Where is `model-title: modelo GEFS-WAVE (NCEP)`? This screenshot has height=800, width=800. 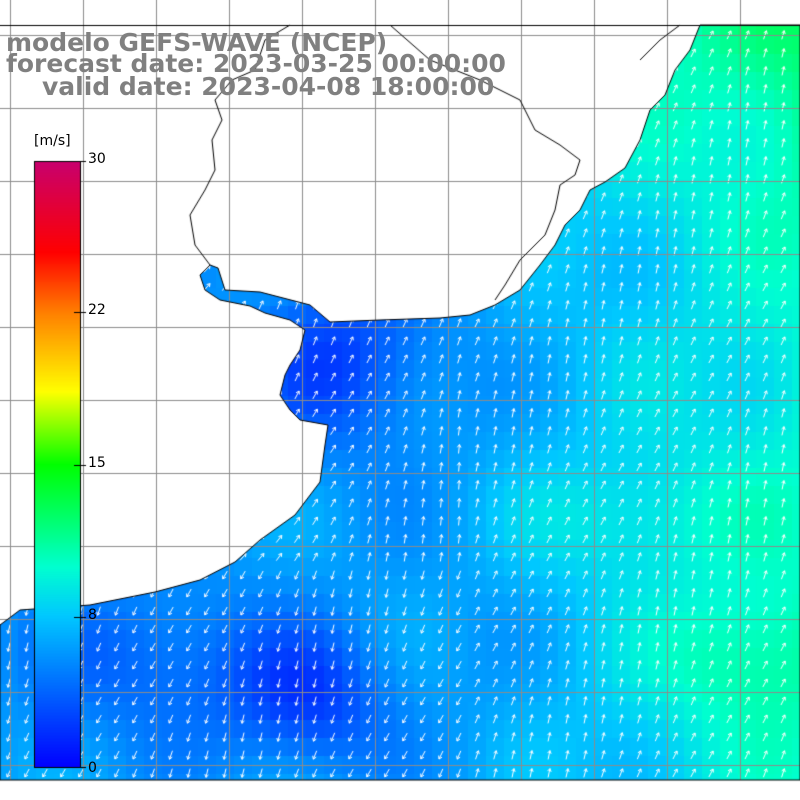
model-title: modelo GEFS-WAVE (NCEP) is located at coordinates (197, 42).